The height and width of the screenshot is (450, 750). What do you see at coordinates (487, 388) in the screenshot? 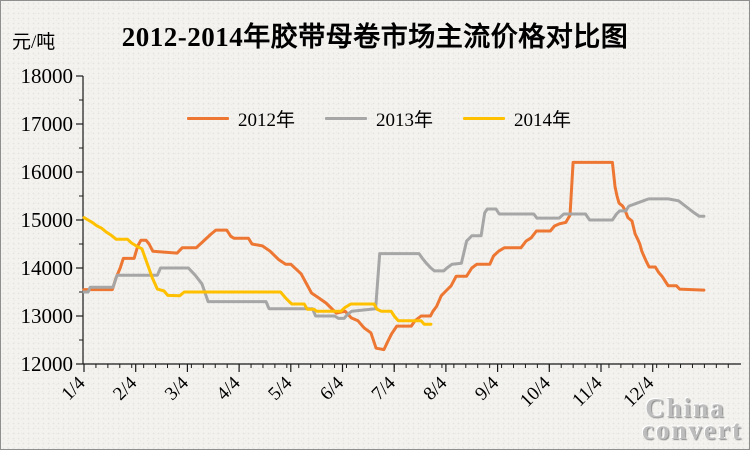
I see `x-tick-label: 9/4` at bounding box center [487, 388].